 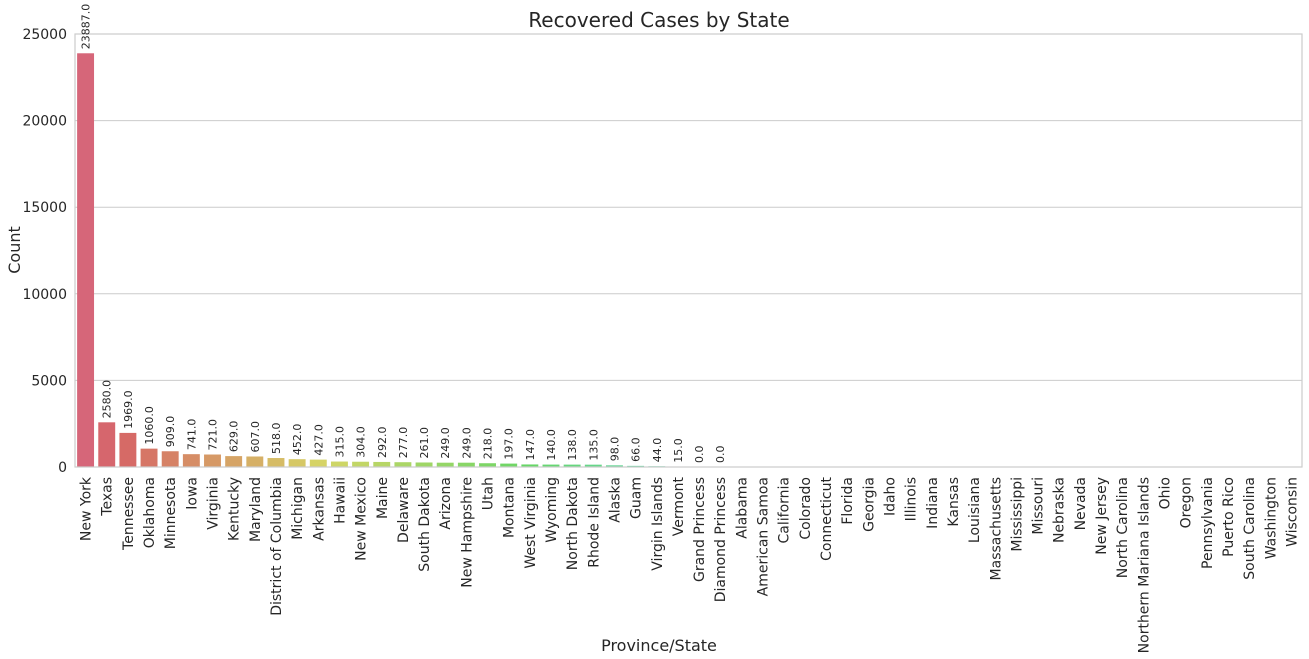 What do you see at coordinates (424, 443) in the screenshot?
I see `data-label: 261.0` at bounding box center [424, 443].